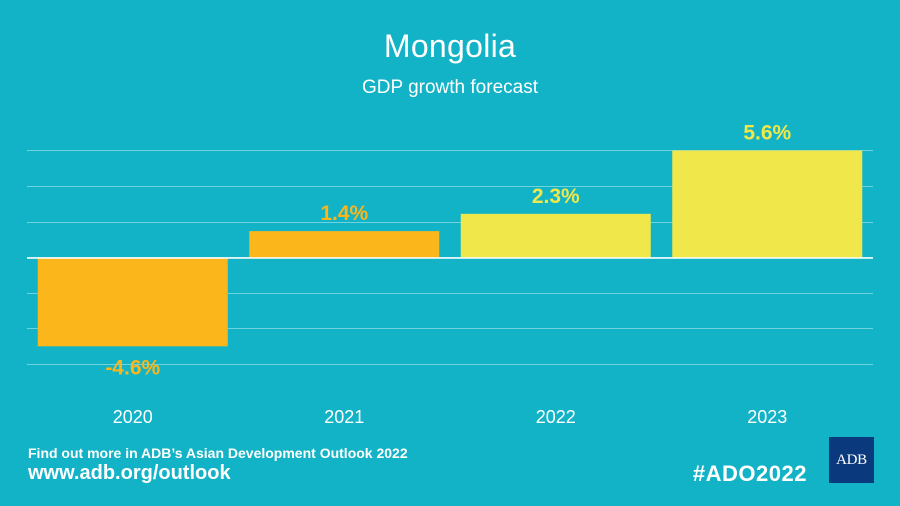 This screenshot has height=506, width=900. What do you see at coordinates (344, 244) in the screenshot?
I see `bar-2021` at bounding box center [344, 244].